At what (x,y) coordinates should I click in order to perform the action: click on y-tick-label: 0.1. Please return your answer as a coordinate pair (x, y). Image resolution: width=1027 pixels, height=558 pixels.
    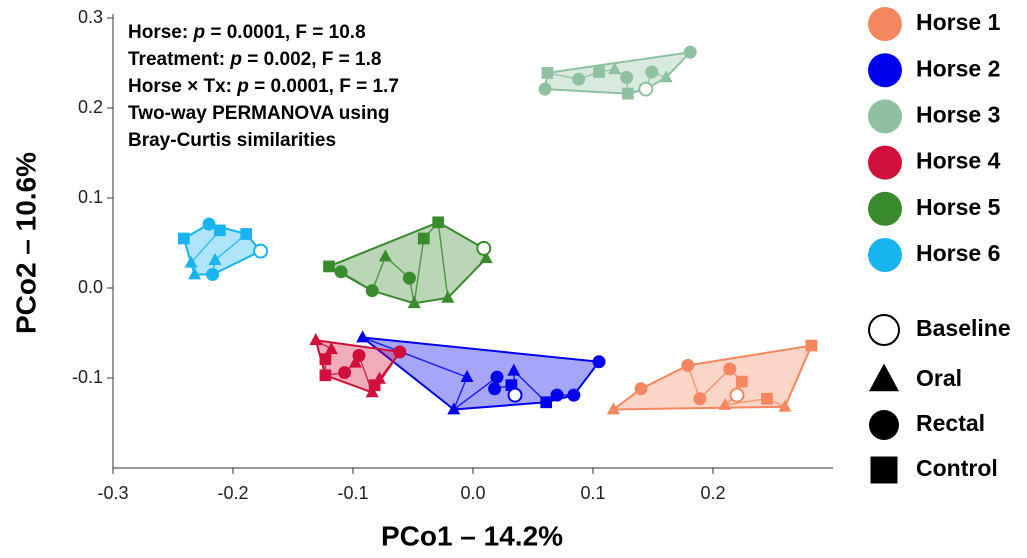
    Looking at the image, I should click on (90, 197).